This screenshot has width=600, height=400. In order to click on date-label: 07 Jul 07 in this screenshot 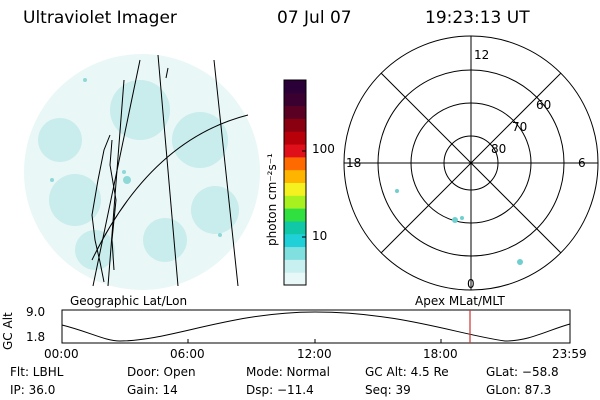, I will do `click(314, 18)`.